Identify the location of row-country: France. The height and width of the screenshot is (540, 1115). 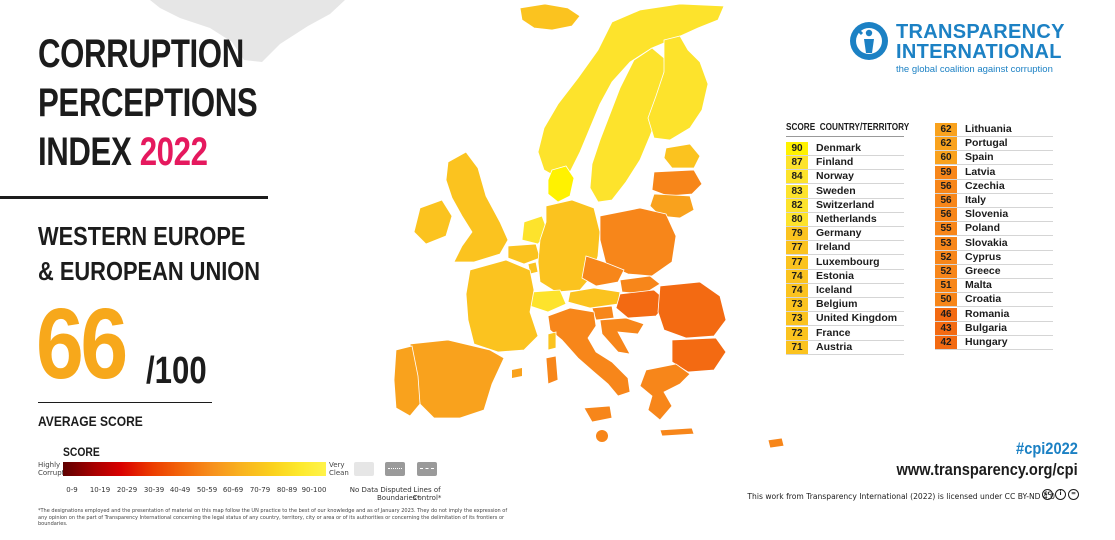
(833, 332).